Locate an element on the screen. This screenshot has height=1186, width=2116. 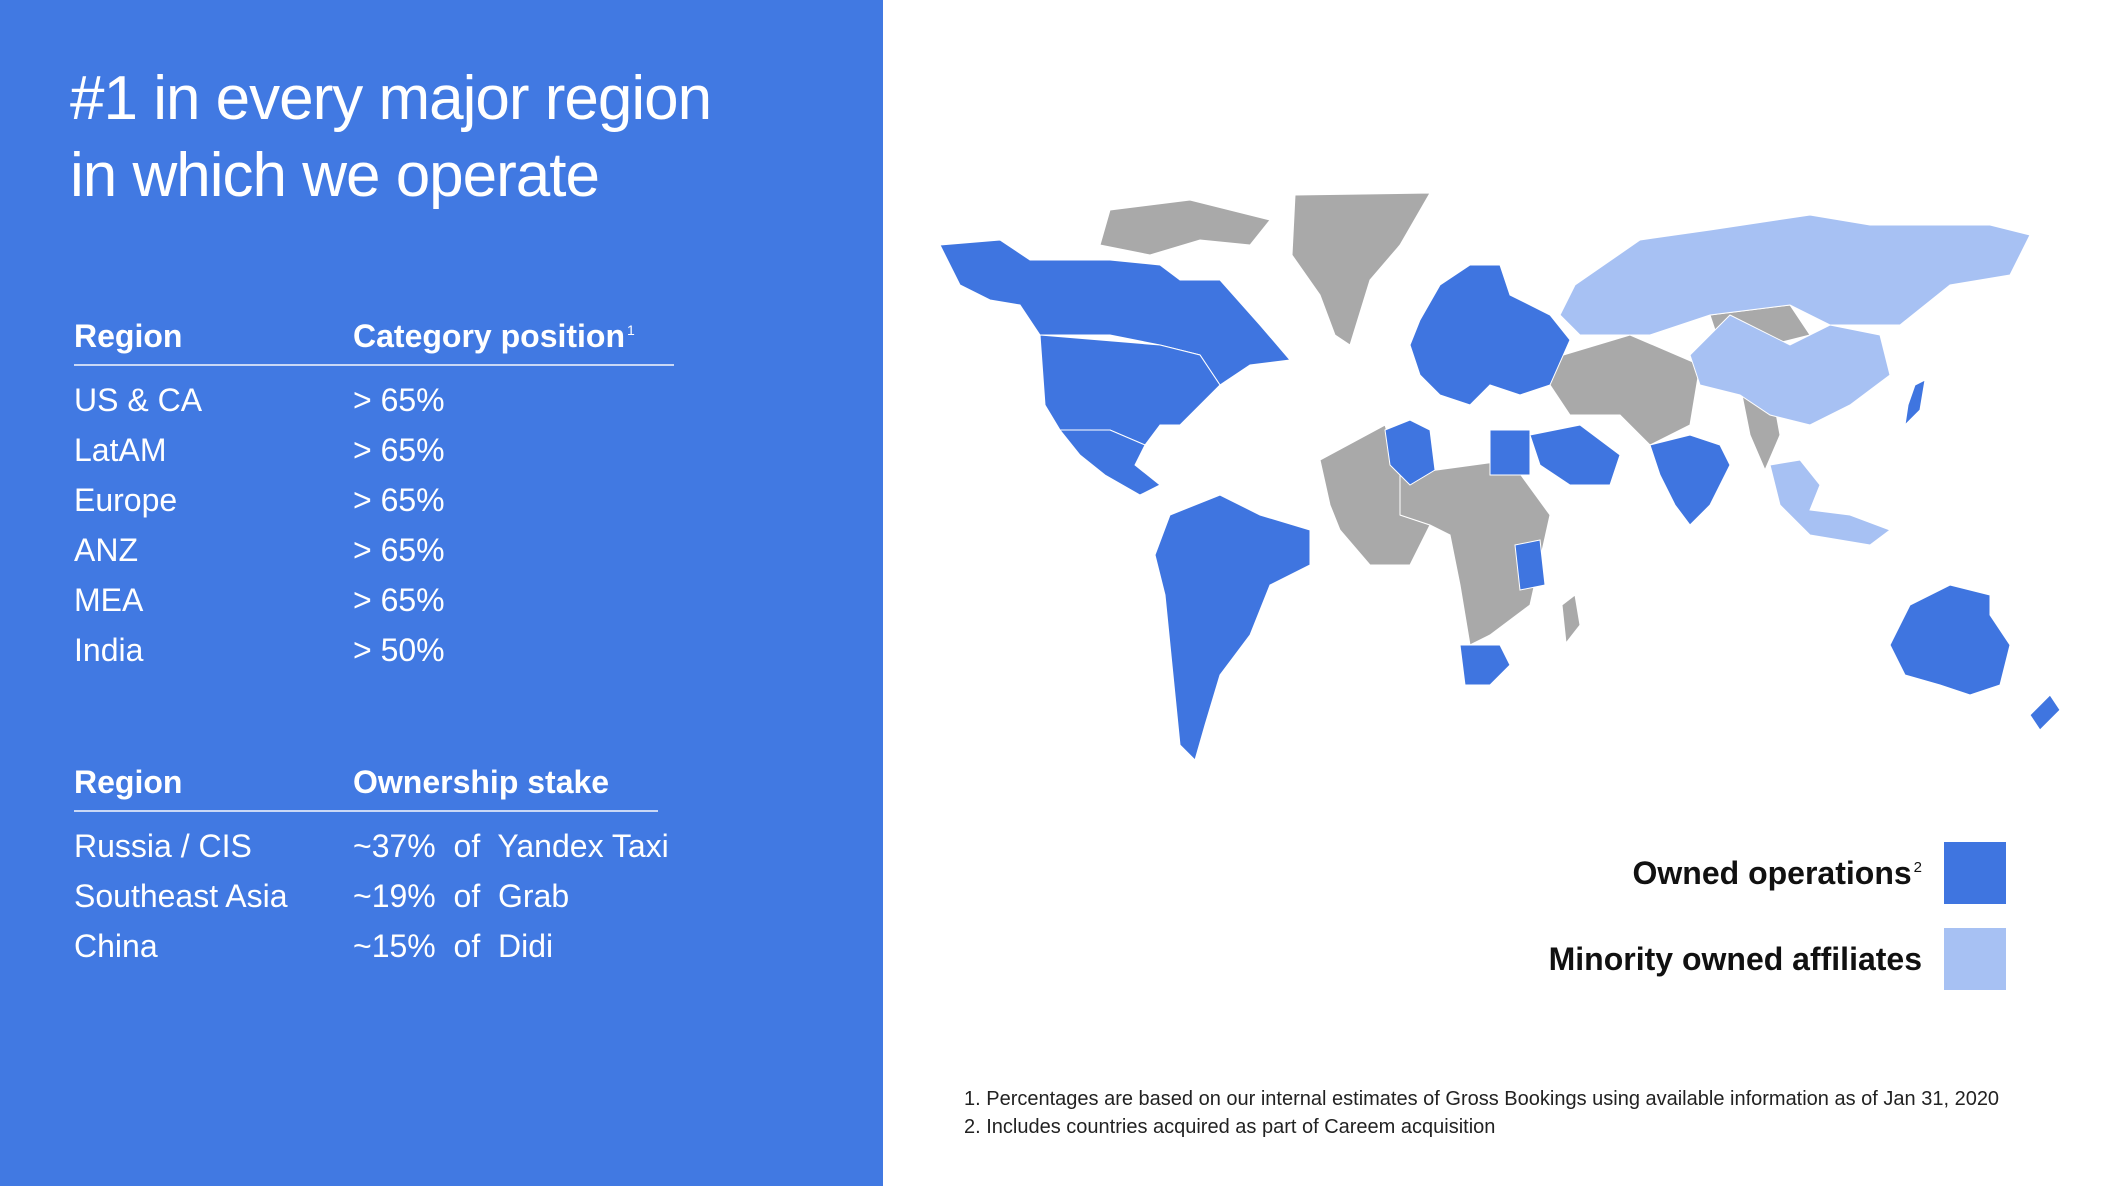
europe is located at coordinates (1490, 335).